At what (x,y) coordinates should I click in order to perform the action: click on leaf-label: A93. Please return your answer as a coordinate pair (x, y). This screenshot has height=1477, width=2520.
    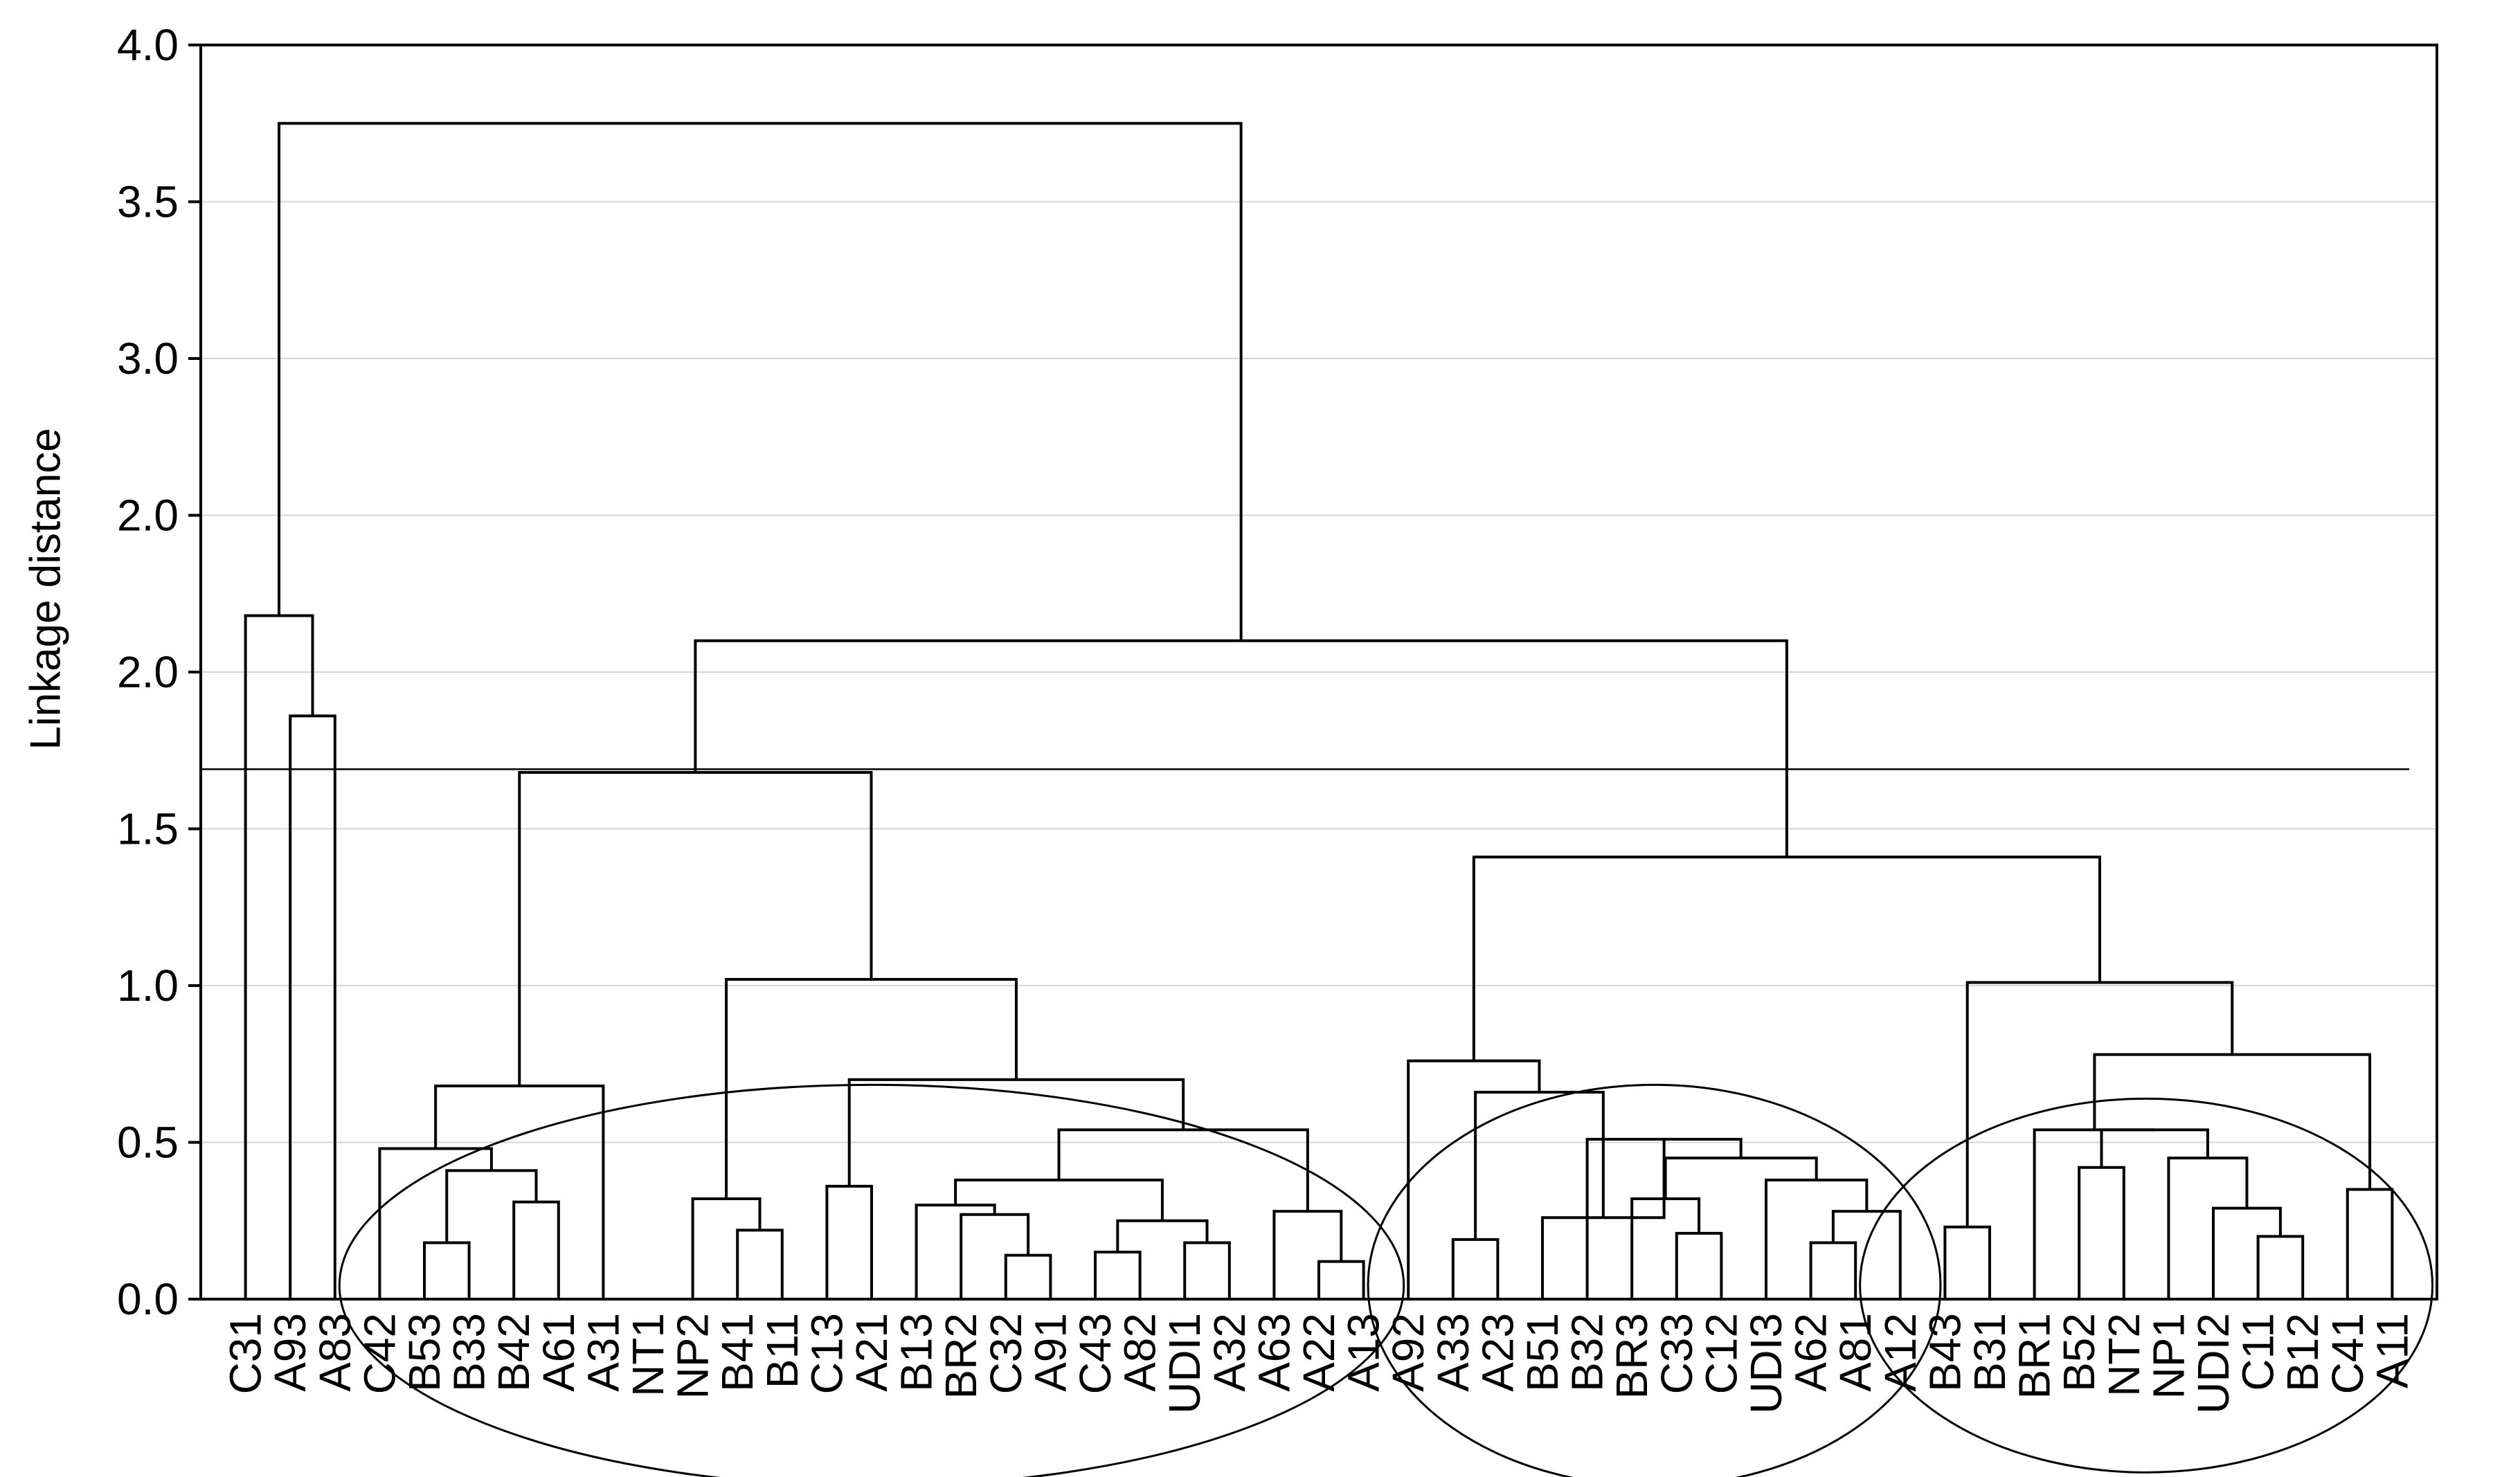
    Looking at the image, I should click on (290, 1352).